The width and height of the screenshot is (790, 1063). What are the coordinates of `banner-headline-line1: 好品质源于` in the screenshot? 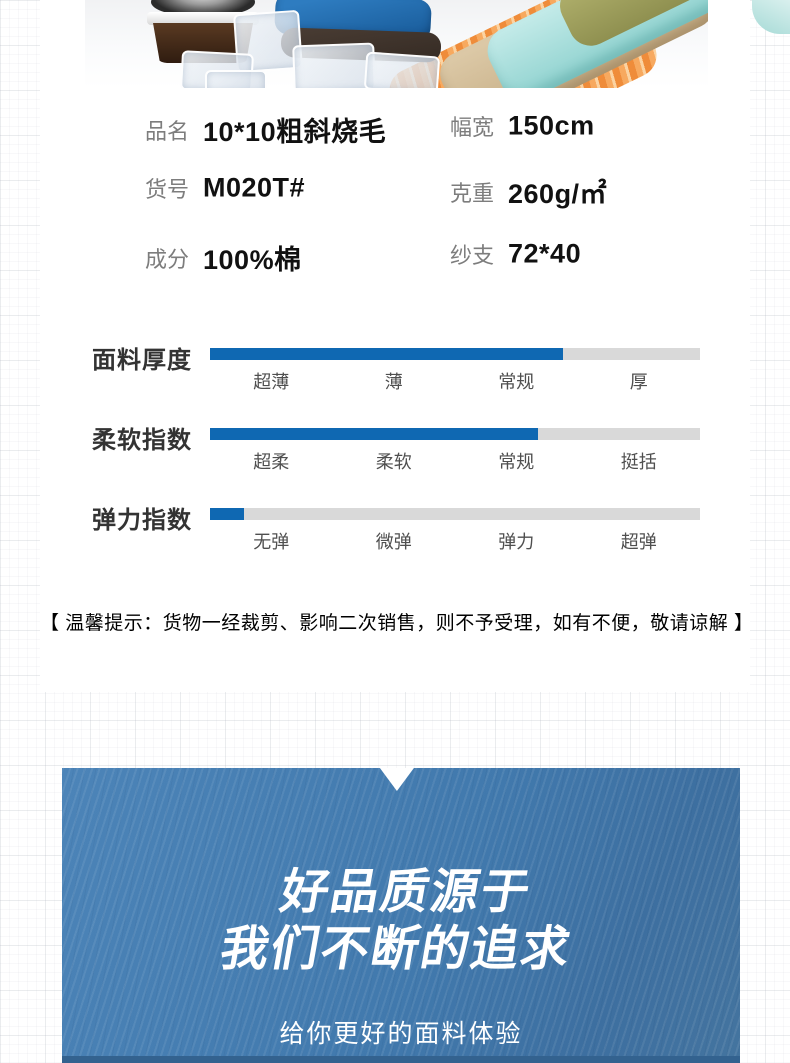 It's located at (406, 892).